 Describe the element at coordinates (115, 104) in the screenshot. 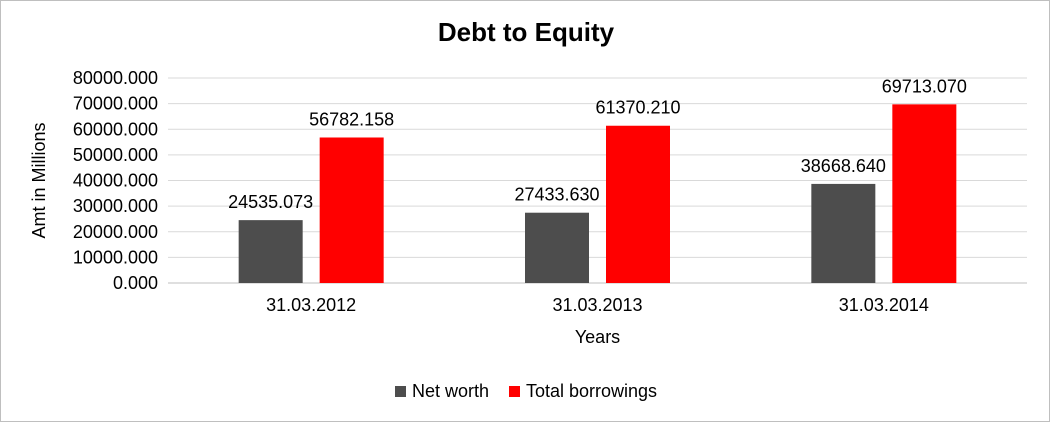

I see `y-tick-label: 70000.000` at that location.